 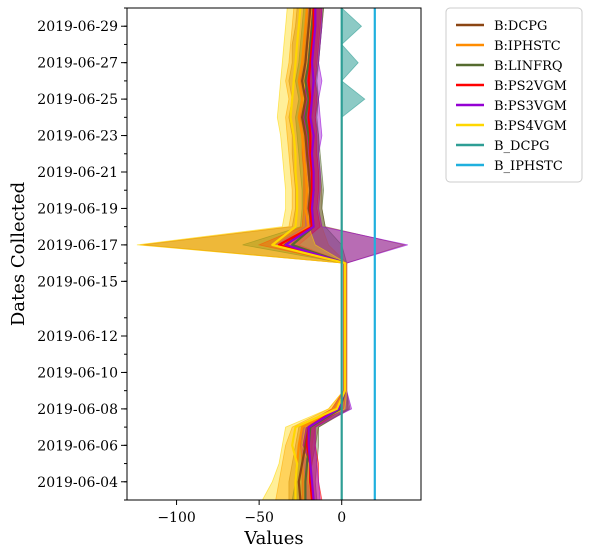 I want to click on x-ticks: −100 −50 0, so click(x=251, y=513).